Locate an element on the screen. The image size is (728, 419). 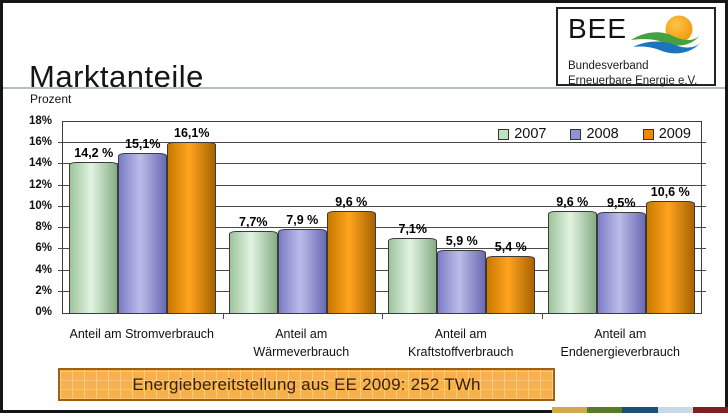
legend-item-2008: 2008 is located at coordinates (594, 134).